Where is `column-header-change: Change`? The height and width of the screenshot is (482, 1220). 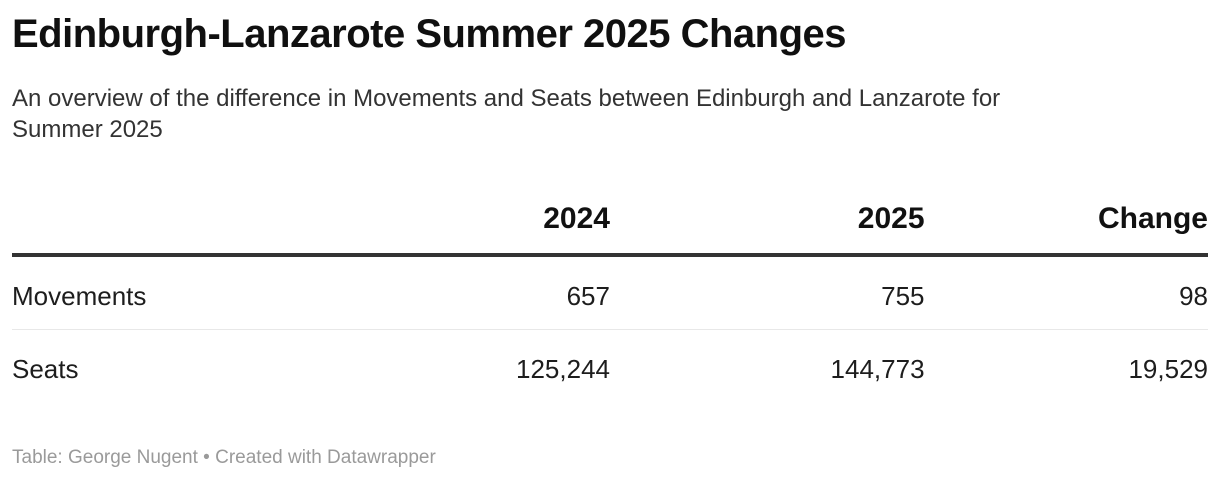
column-header-change: Change is located at coordinates (1066, 228).